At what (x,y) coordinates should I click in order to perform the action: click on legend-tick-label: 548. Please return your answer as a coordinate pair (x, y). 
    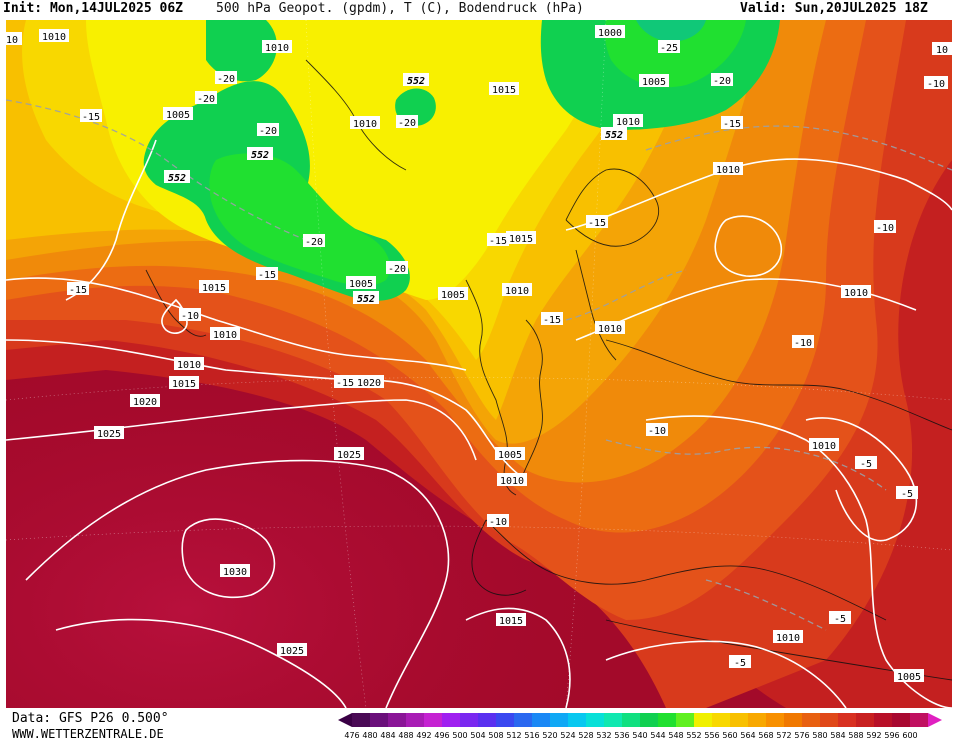
    Looking at the image, I should click on (675, 735).